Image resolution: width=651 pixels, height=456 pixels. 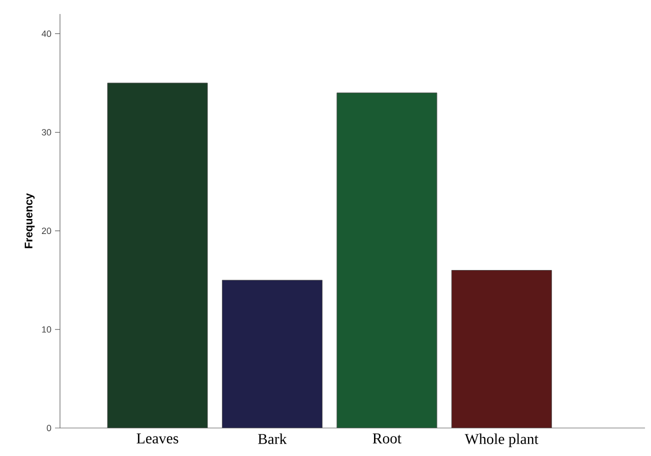 What do you see at coordinates (29, 220) in the screenshot?
I see `y-axis-title: Frequency` at bounding box center [29, 220].